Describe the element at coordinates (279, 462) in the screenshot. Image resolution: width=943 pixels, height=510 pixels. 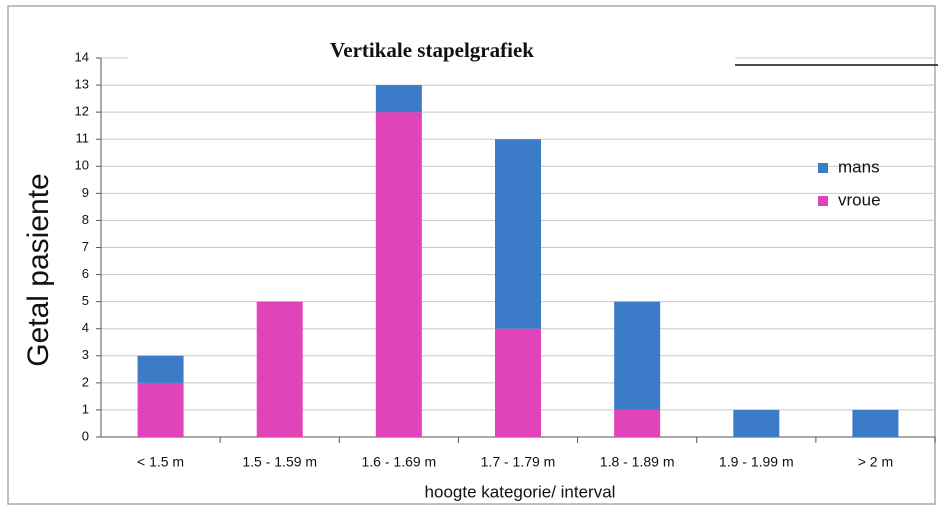
I see `x-tick-label: 1.5 - 1.59 m` at that location.